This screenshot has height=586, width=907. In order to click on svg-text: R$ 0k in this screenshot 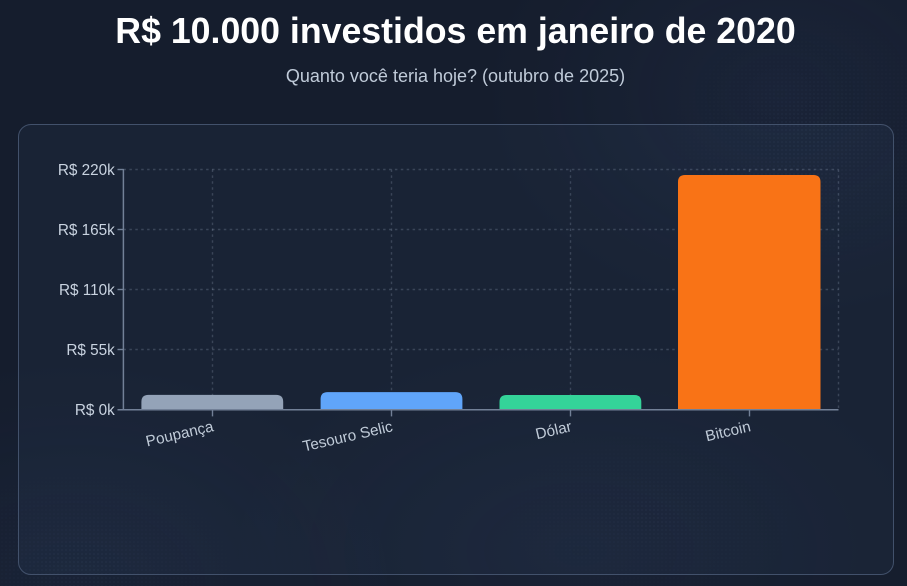, I will do `click(95, 410)`.